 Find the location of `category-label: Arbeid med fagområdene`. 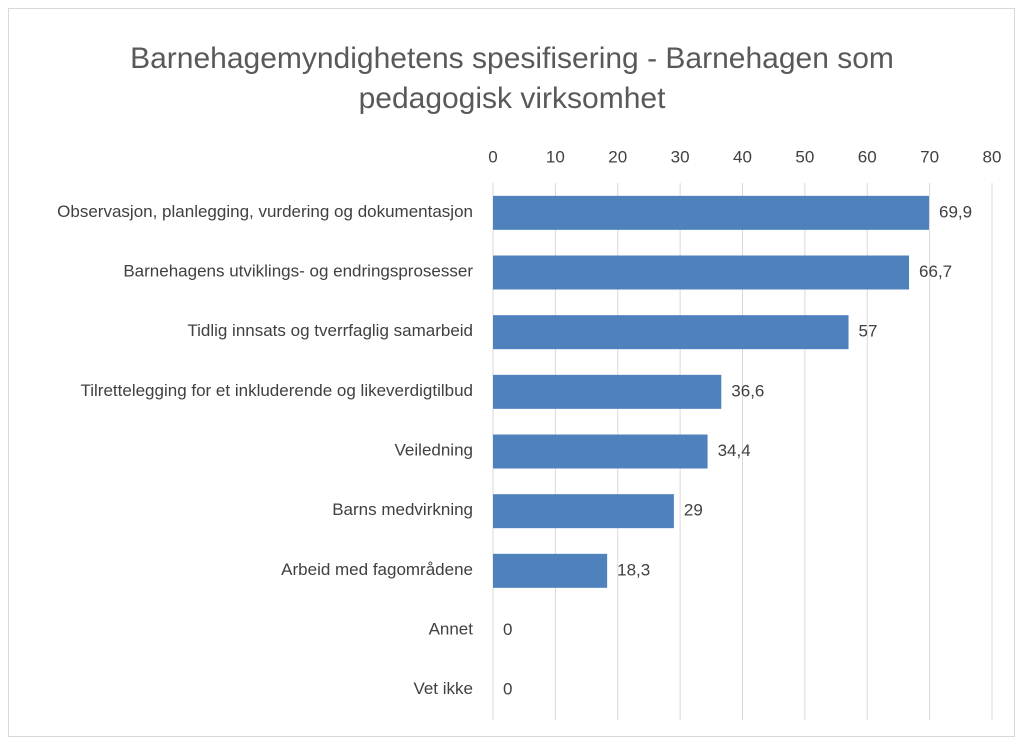

category-label: Arbeid med fagområdene is located at coordinates (377, 569).